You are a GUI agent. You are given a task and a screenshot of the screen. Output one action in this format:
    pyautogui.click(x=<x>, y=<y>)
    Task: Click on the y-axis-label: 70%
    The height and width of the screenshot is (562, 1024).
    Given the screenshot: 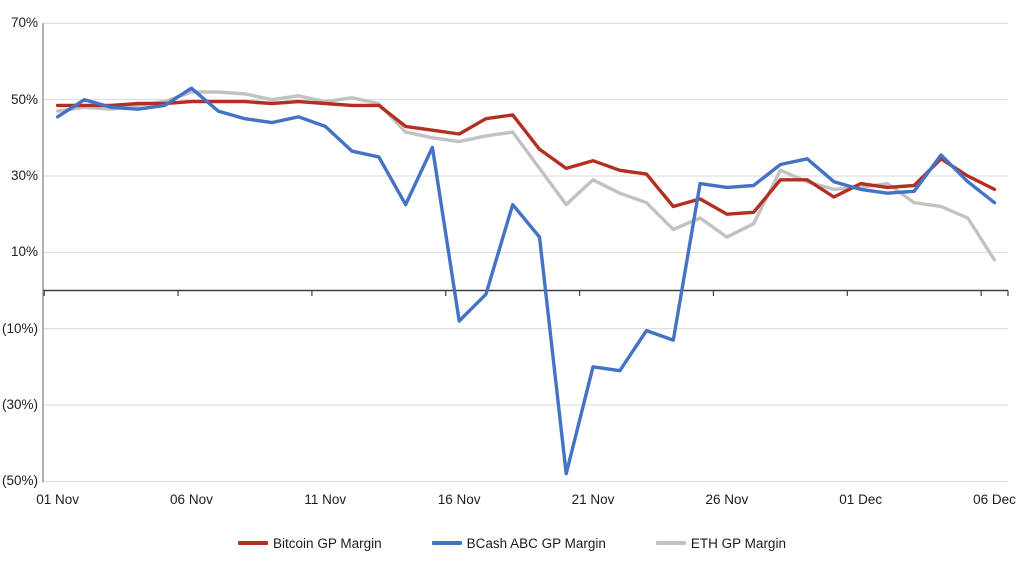 What is the action you would take?
    pyautogui.click(x=24, y=23)
    